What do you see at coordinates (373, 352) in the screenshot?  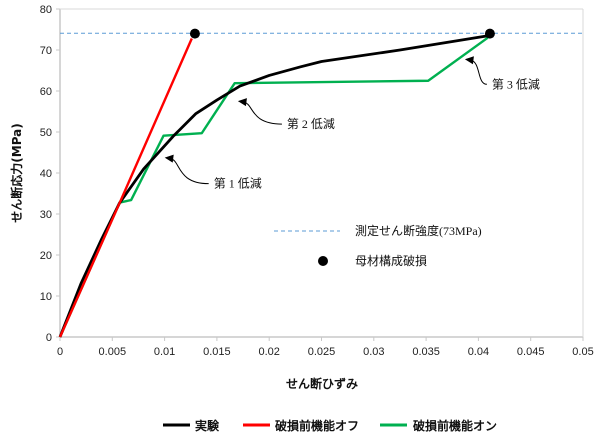 I see `x-tick-label: 0.03` at bounding box center [373, 352].